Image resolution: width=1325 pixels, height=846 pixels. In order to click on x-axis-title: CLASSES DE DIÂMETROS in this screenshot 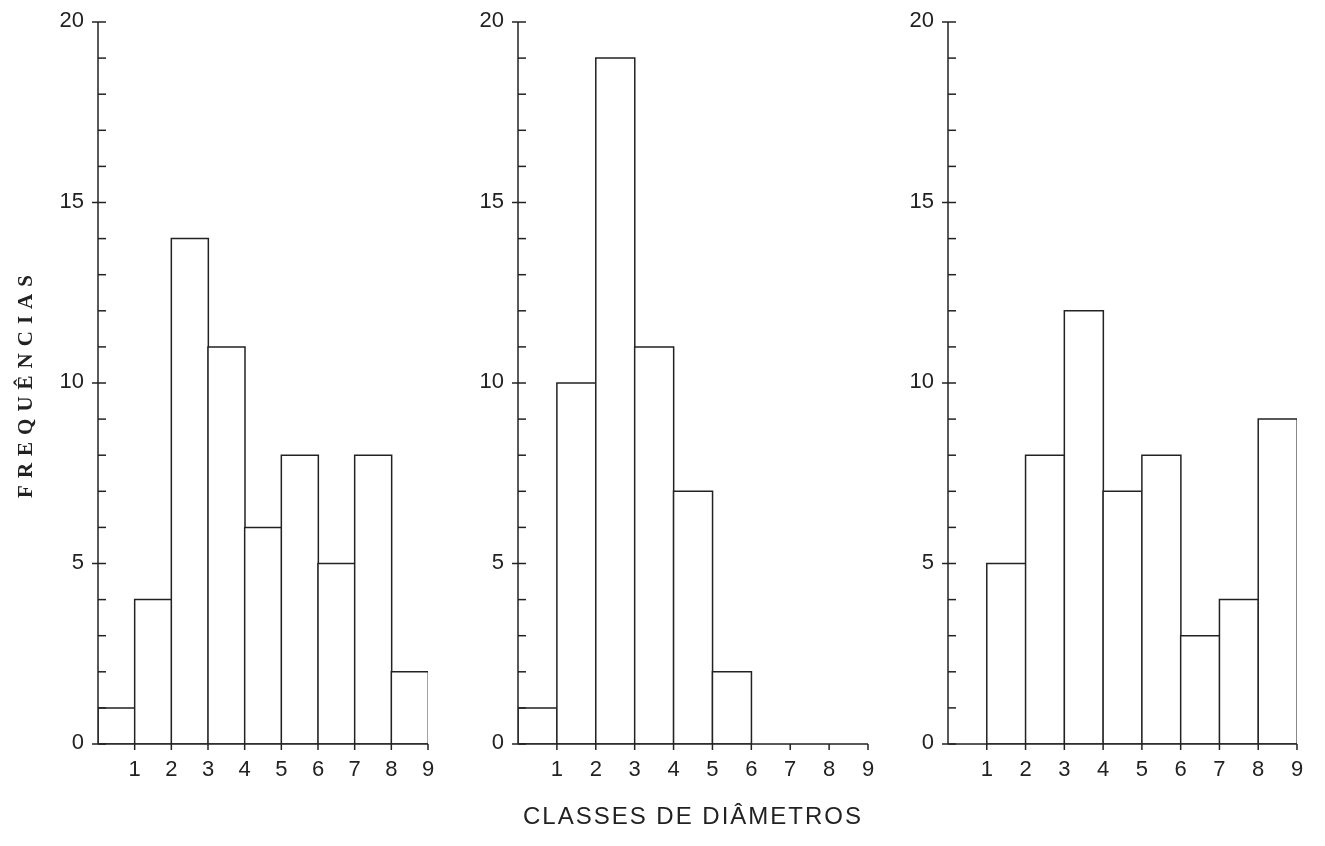, I will do `click(693, 815)`.